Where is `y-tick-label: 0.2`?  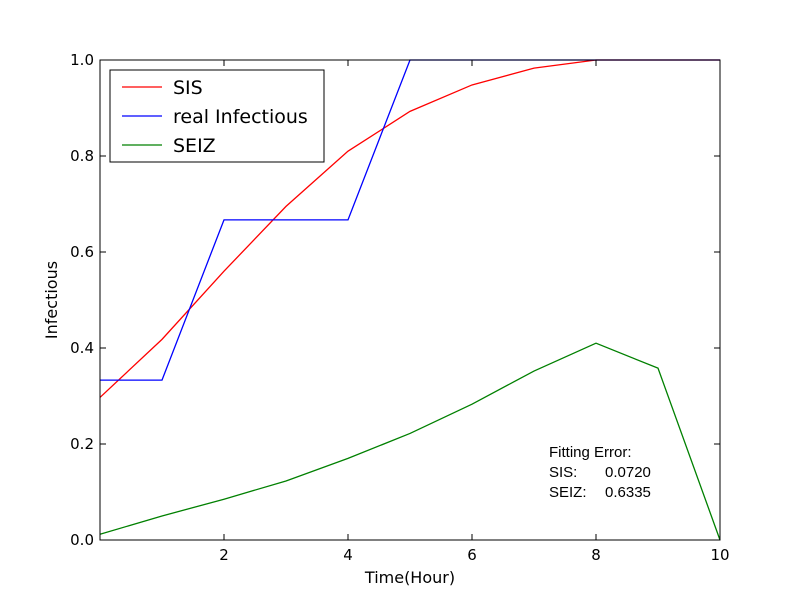 y-tick-label: 0.2 is located at coordinates (82, 444).